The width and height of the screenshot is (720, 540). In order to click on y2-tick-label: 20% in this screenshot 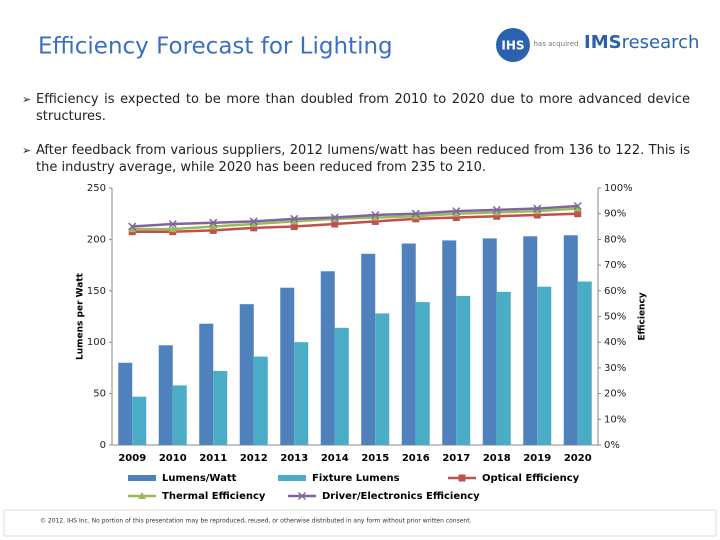, I will do `click(615, 394)`.